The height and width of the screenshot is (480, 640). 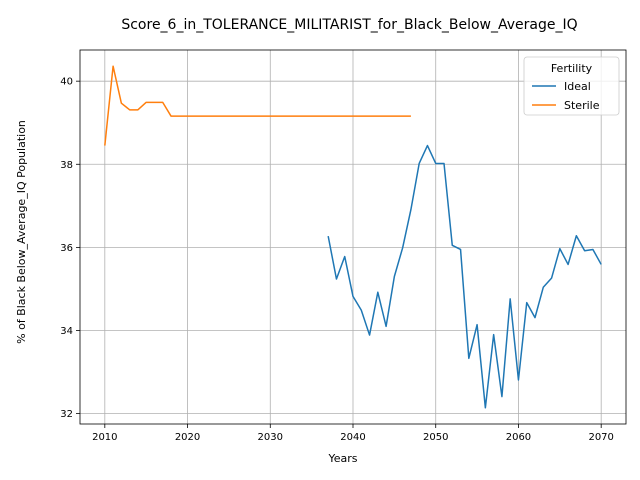 I want to click on y-tick-label: 40, so click(x=66, y=82).